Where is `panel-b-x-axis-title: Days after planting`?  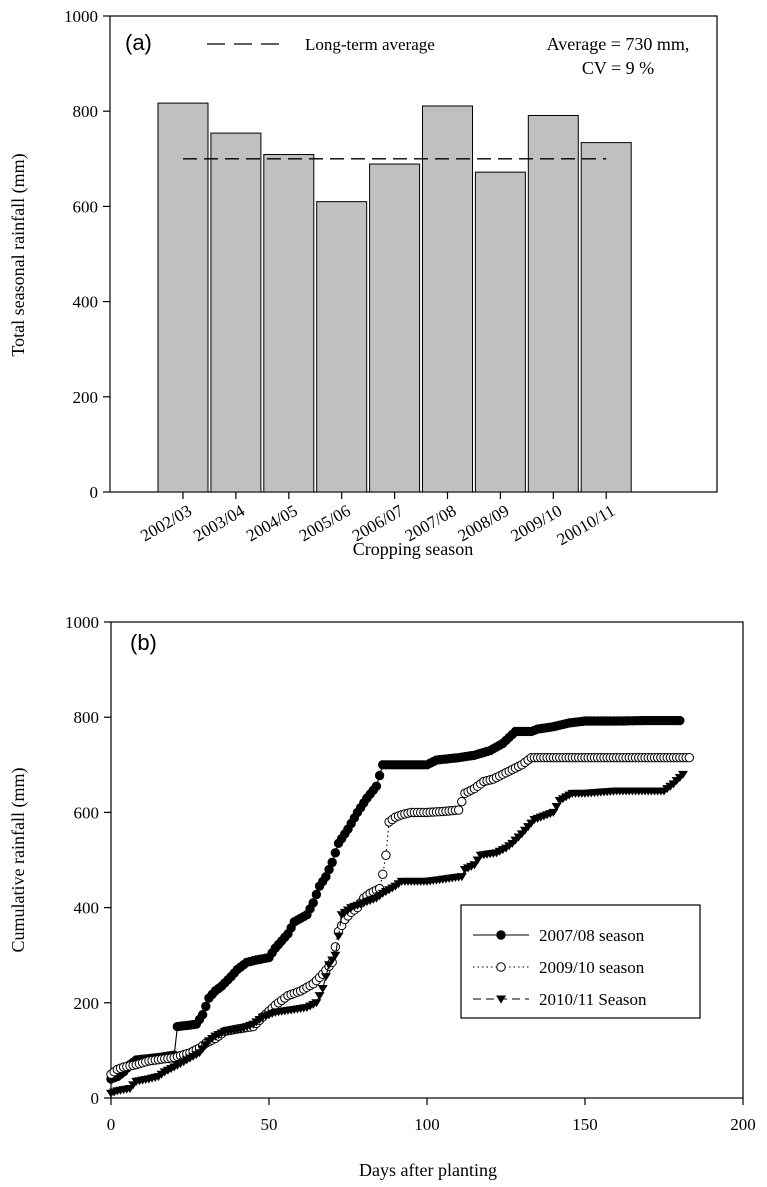
panel-b-x-axis-title: Days after planting is located at coordinates (428, 1170).